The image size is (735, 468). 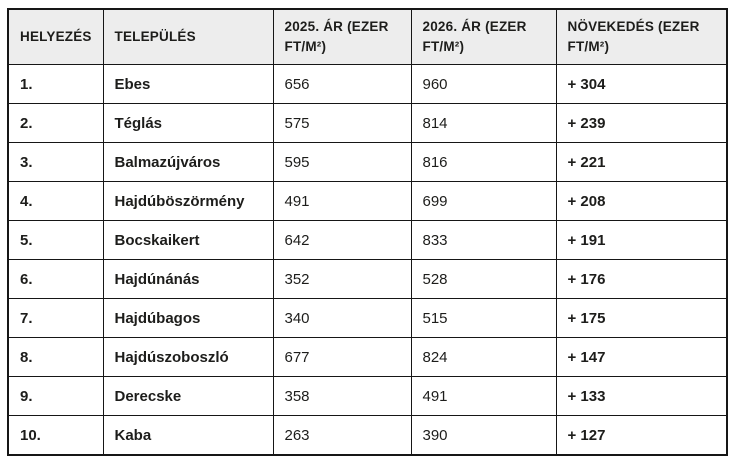 What do you see at coordinates (641, 240) in the screenshot?
I see `growth-cell: + 191` at bounding box center [641, 240].